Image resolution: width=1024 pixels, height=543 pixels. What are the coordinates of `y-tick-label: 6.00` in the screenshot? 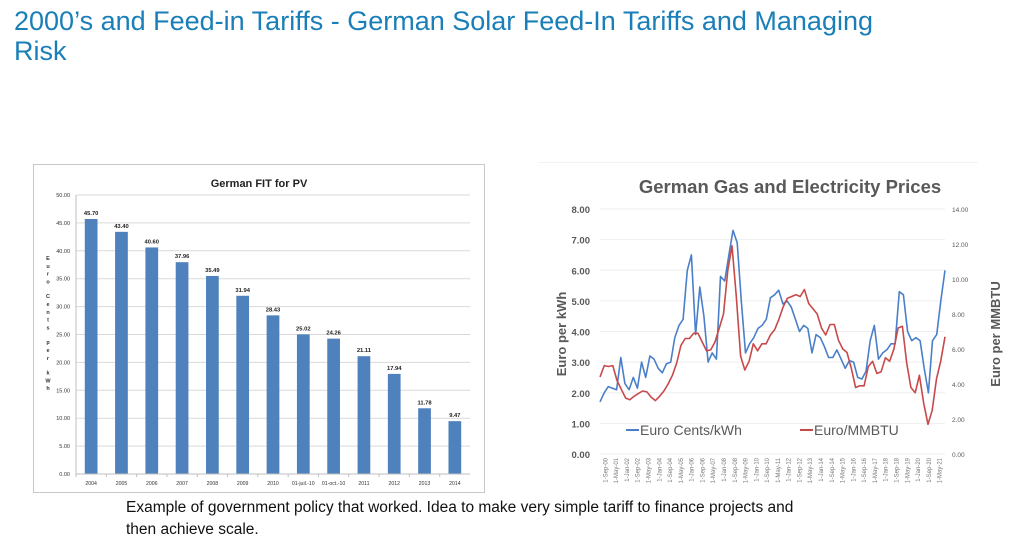 It's located at (581, 271).